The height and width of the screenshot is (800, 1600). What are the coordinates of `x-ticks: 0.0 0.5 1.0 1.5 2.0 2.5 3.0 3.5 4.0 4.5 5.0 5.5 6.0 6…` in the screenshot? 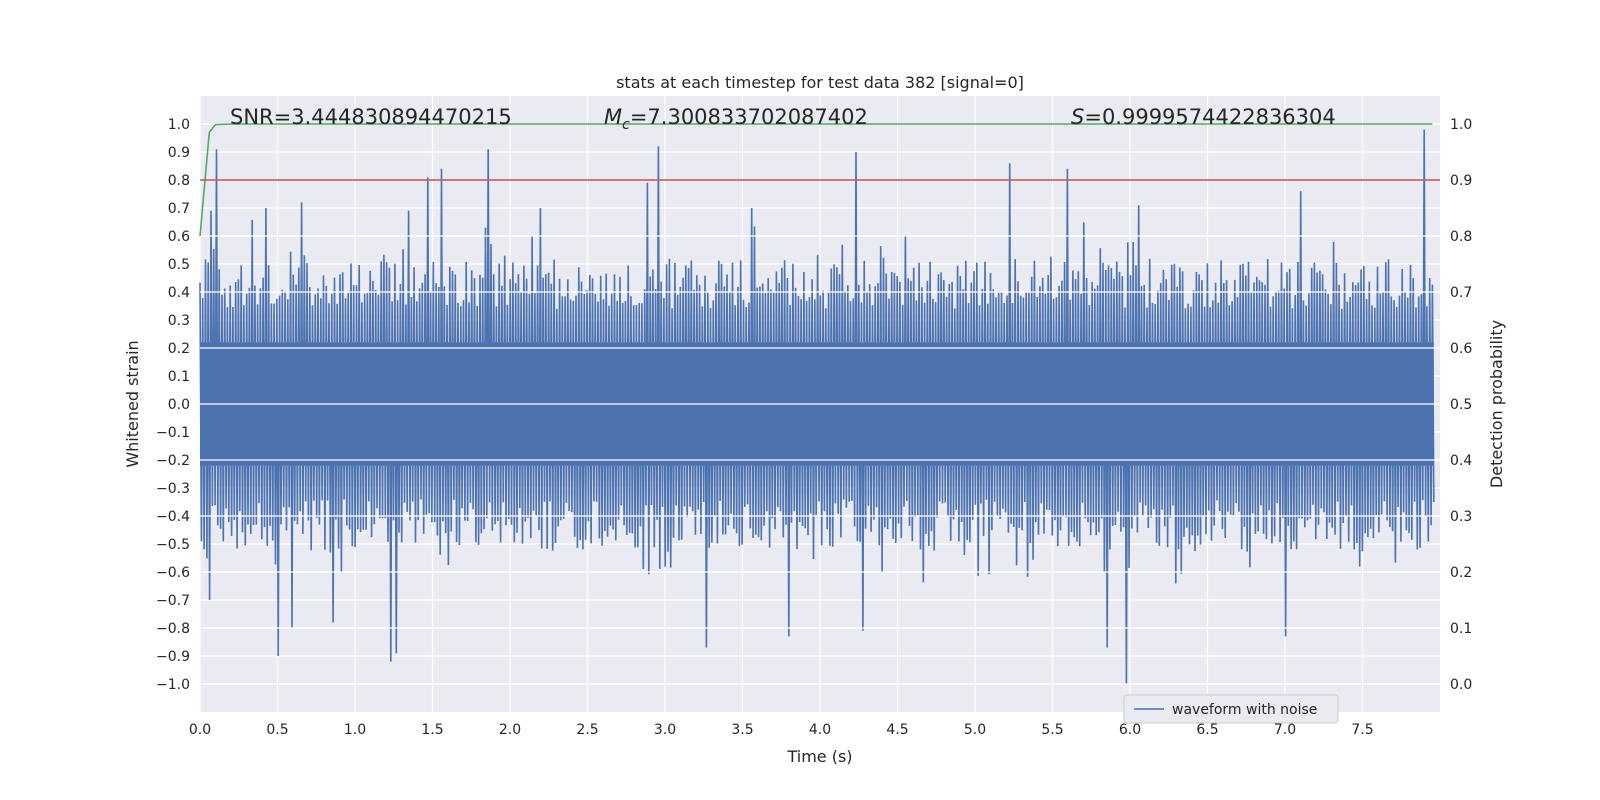 It's located at (781, 730).